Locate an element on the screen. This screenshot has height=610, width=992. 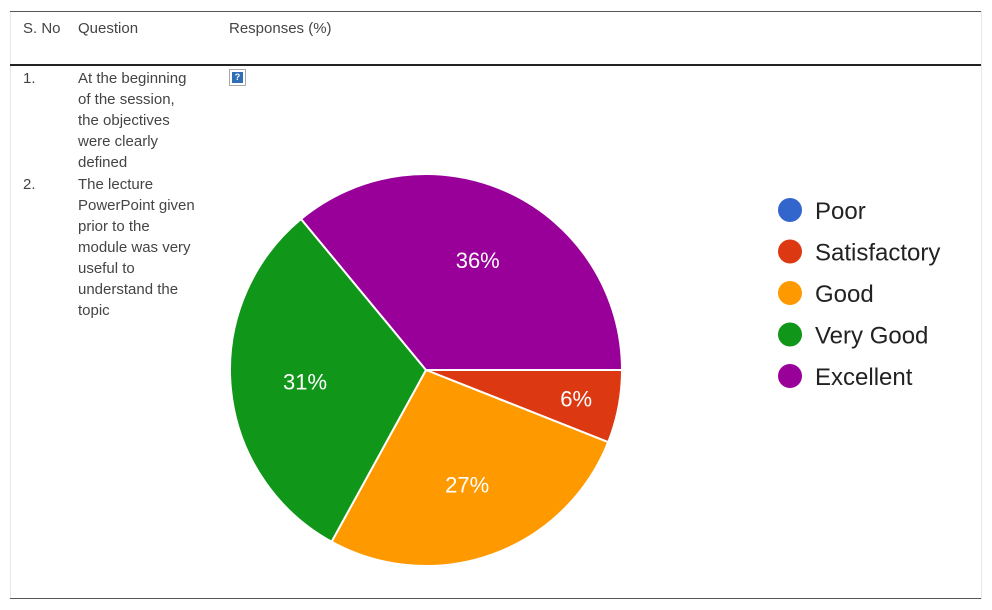
header-sno: S. No is located at coordinates (42, 28).